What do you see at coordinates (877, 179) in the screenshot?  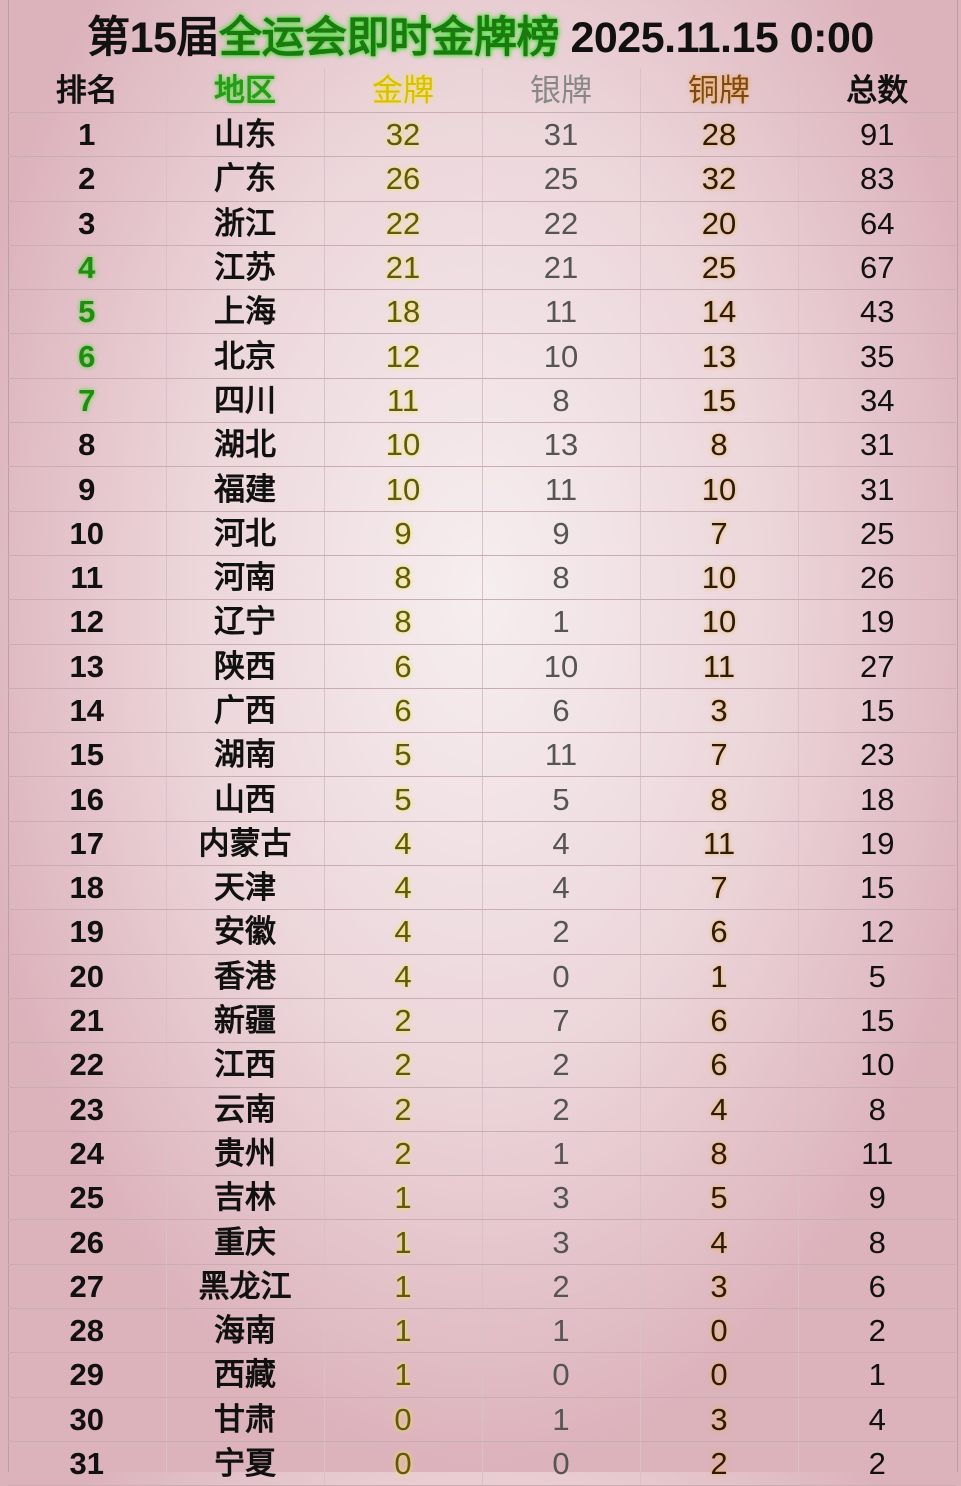 I see `cell-total: 83` at bounding box center [877, 179].